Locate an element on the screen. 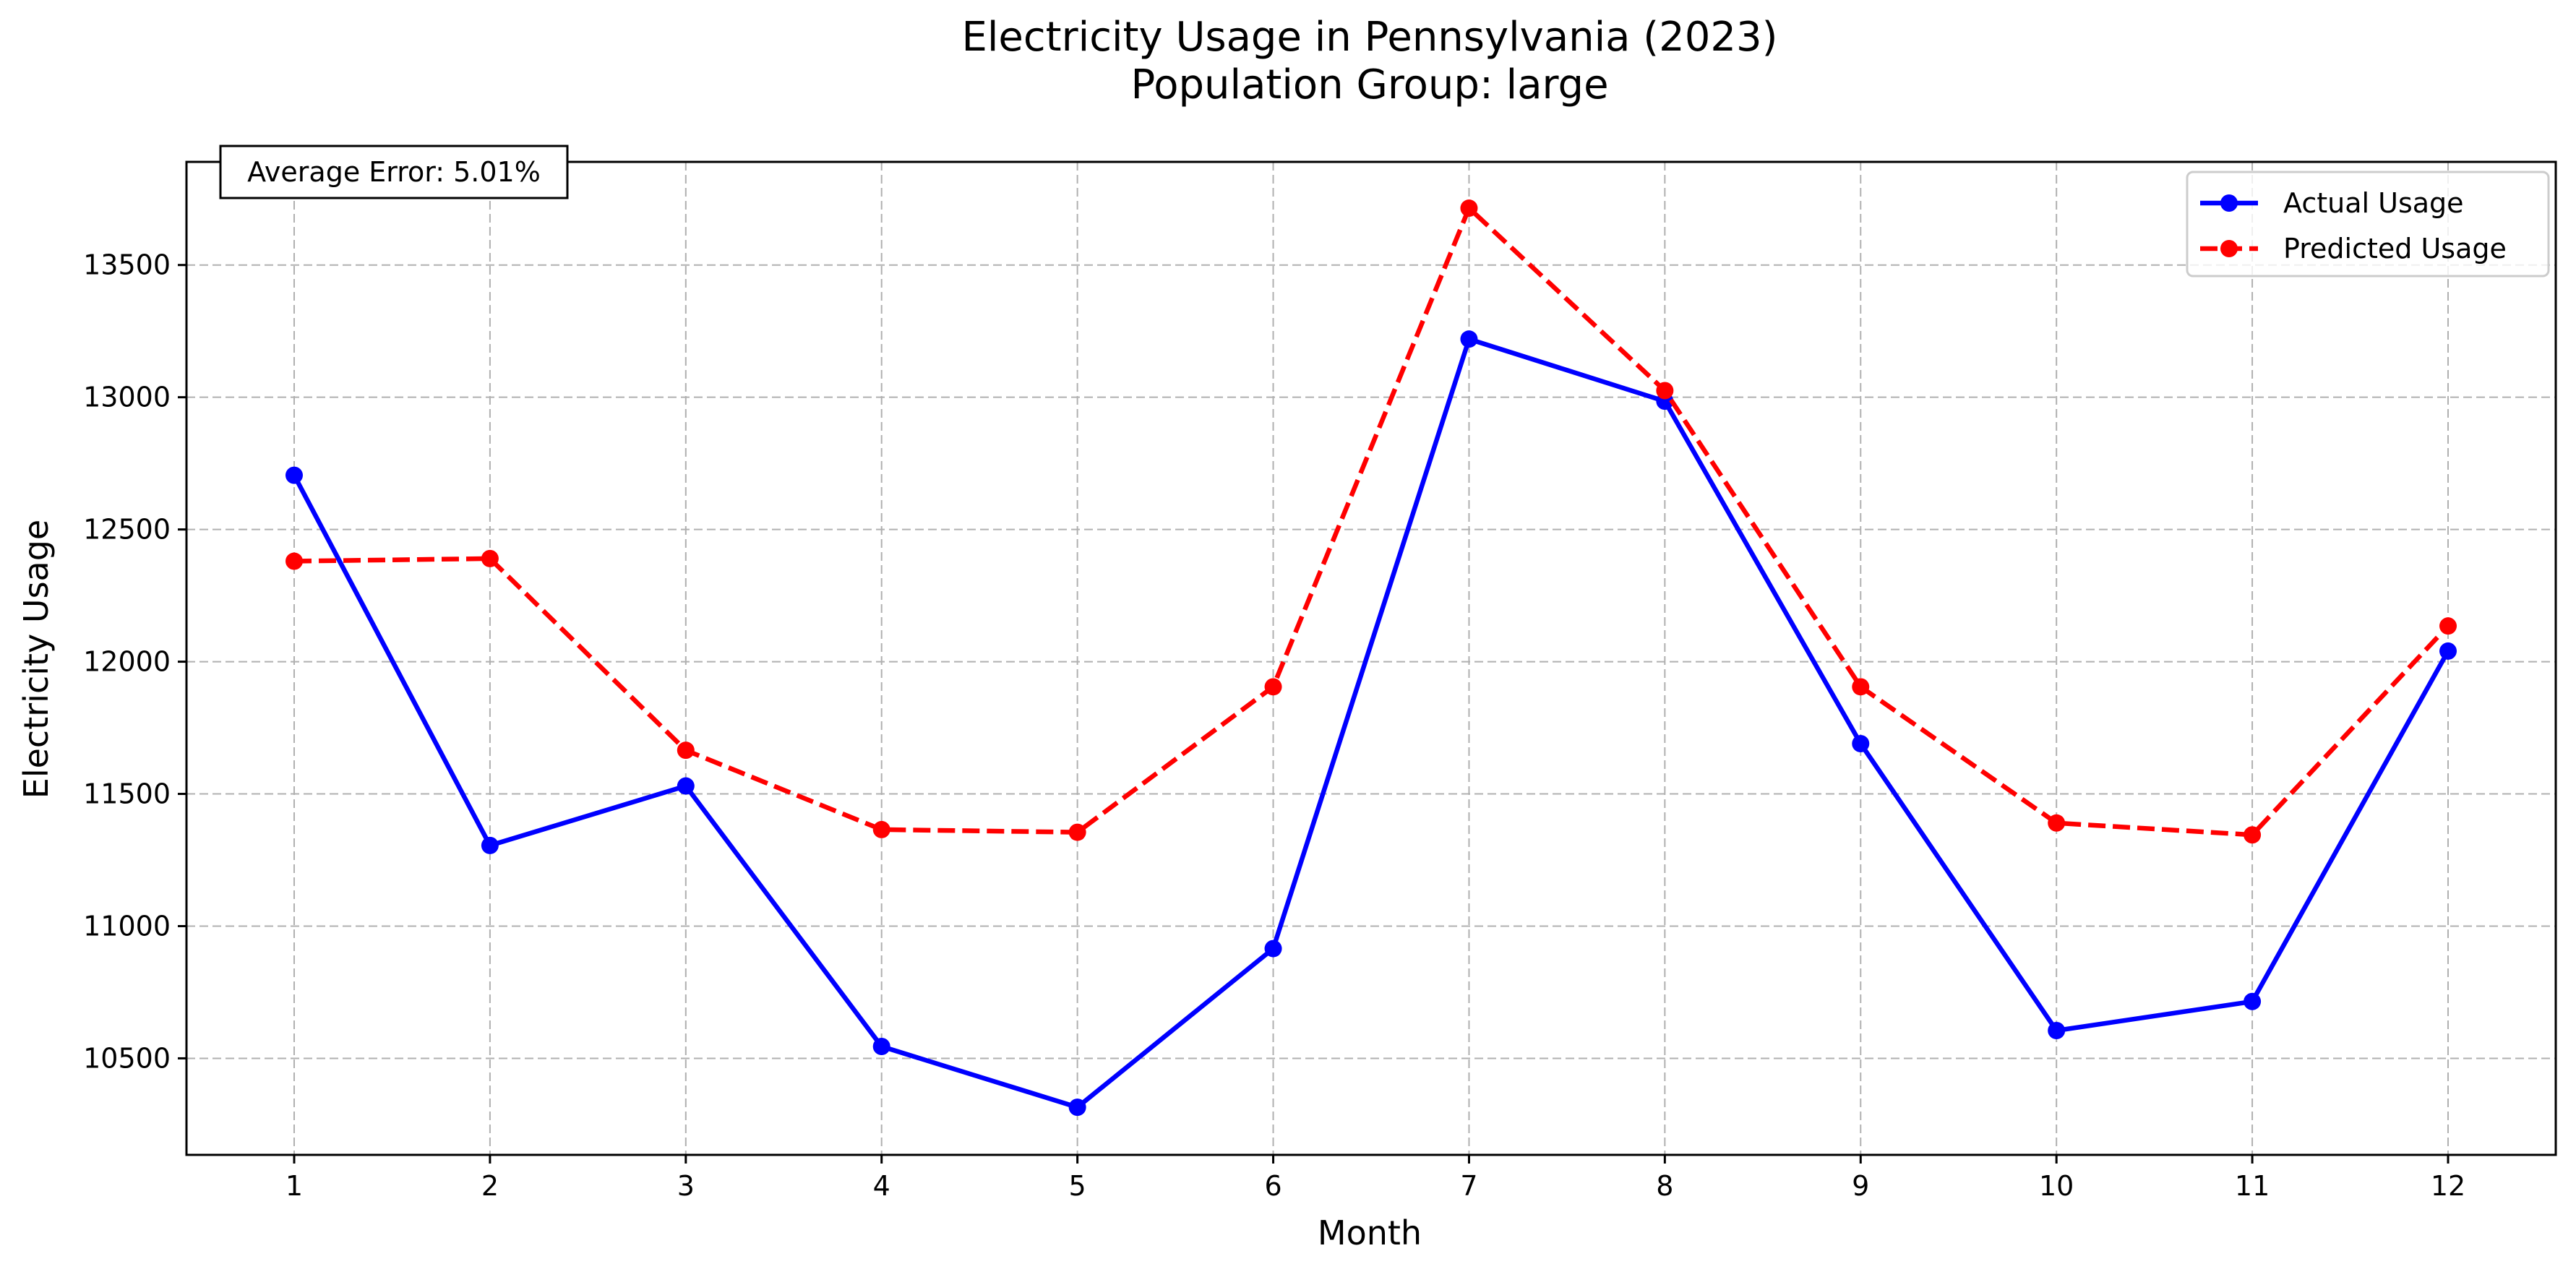  error-annotation: Average Error: 5.01% is located at coordinates (394, 172).